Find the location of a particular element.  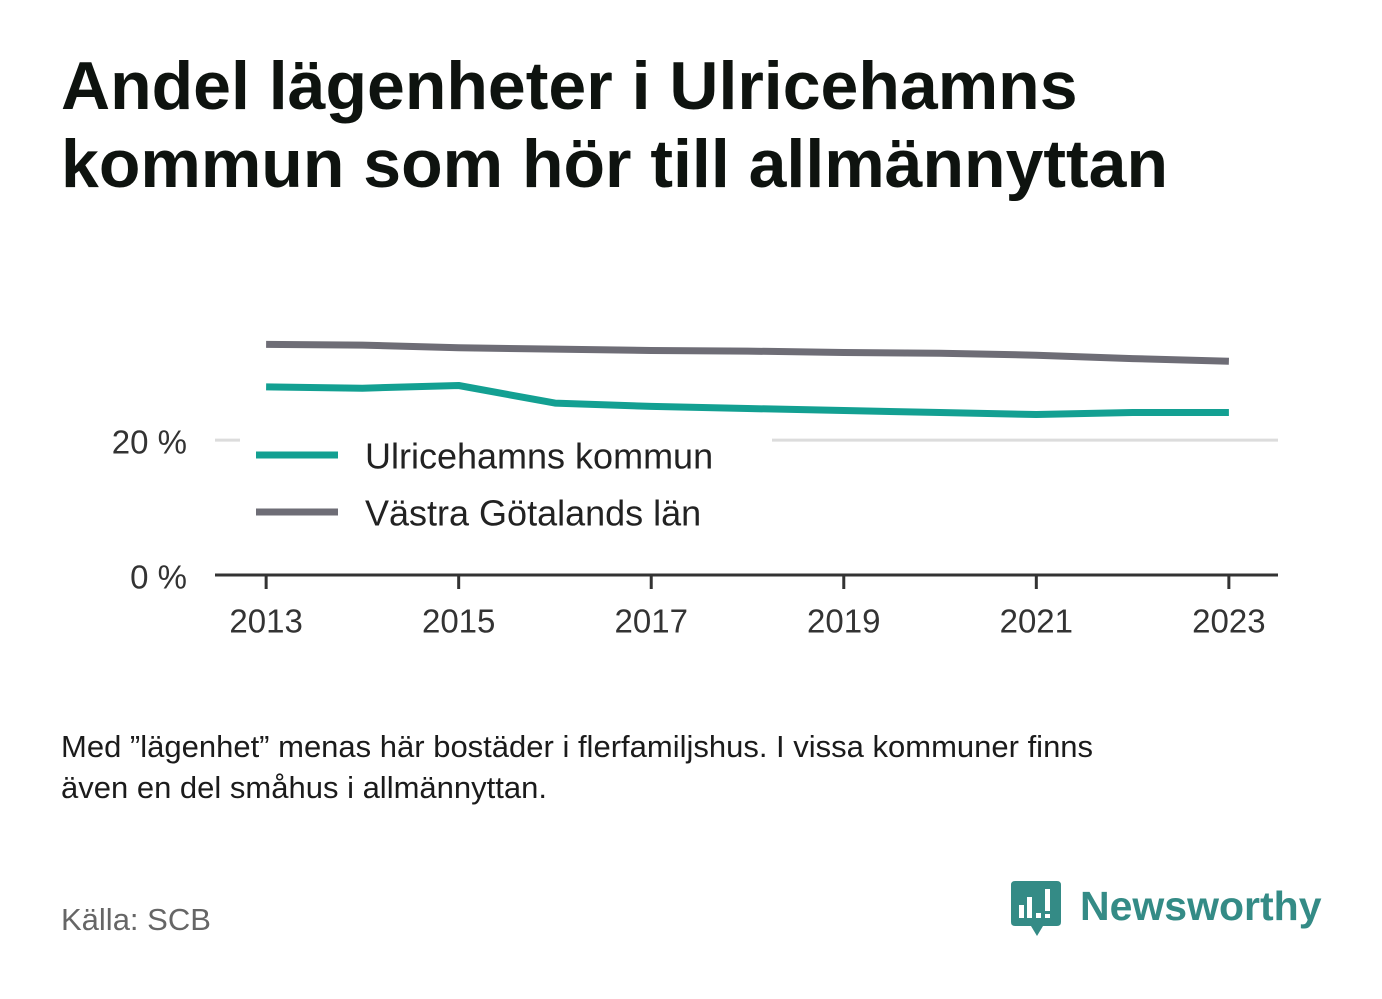

logo-bubble is located at coordinates (1036, 908).